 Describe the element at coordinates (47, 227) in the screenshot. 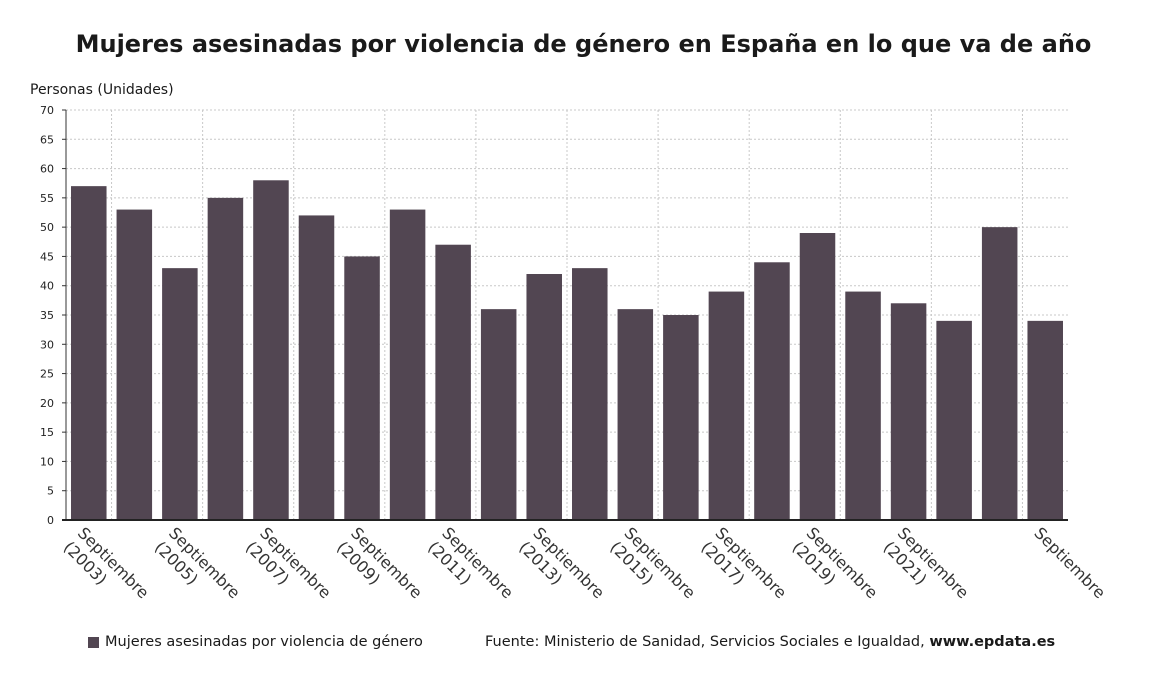

I see `y-tick-label: 50` at that location.